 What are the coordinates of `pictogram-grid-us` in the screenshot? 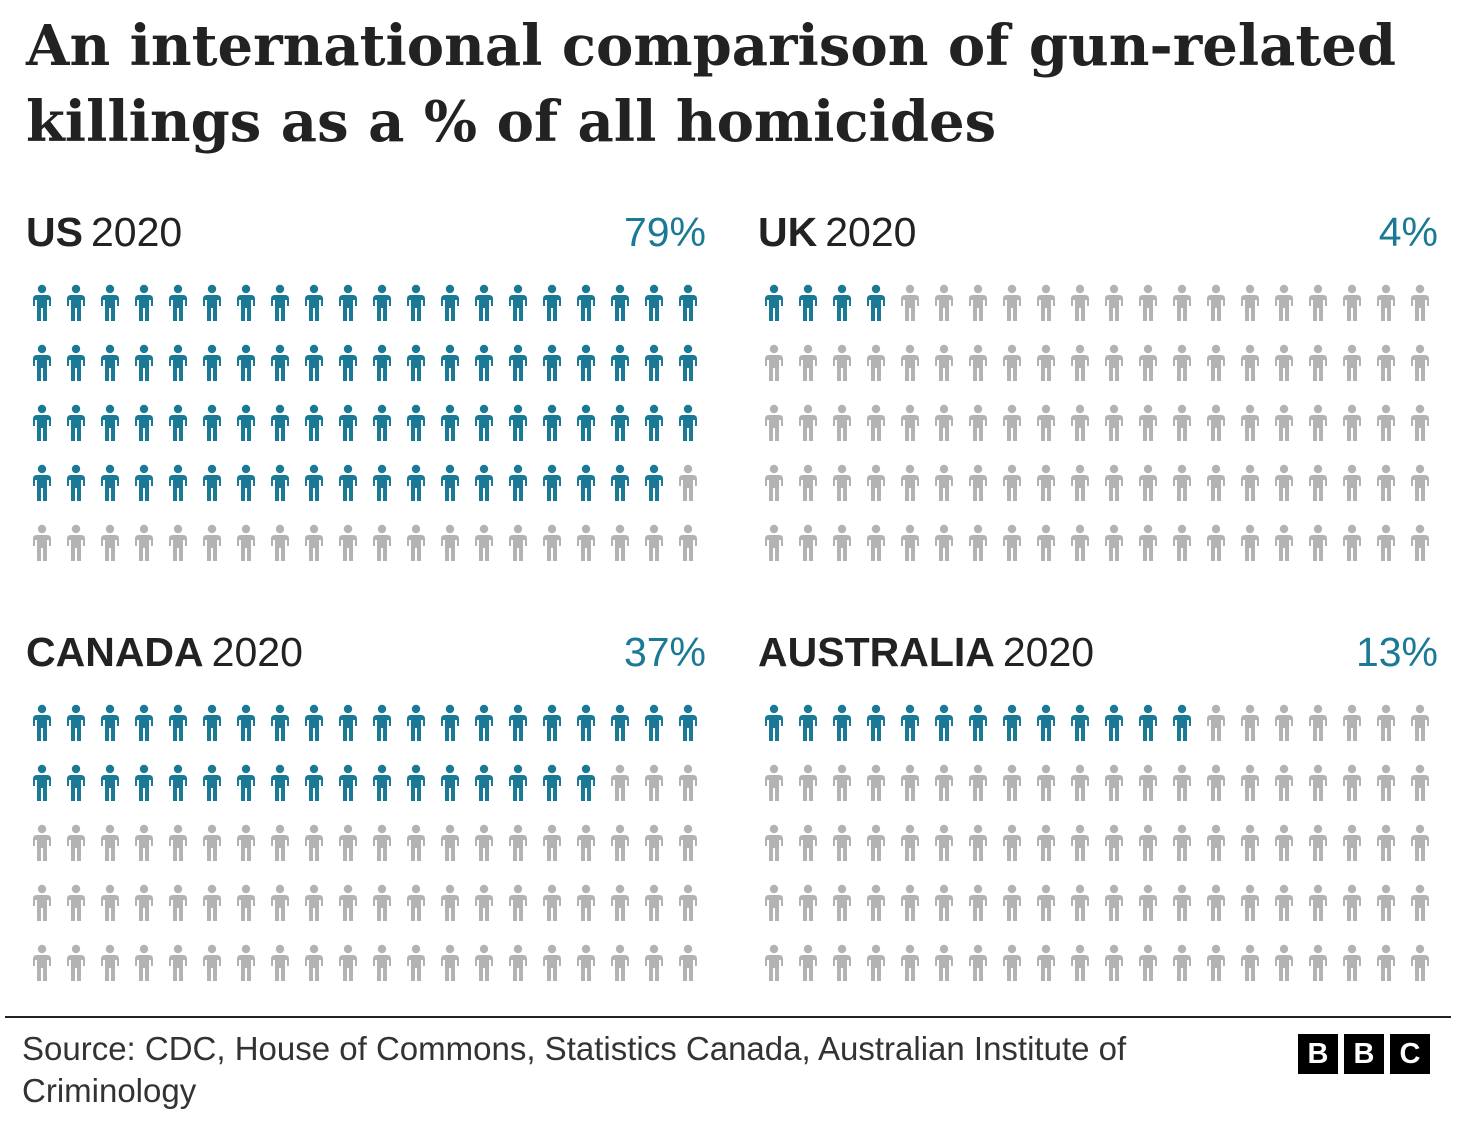 It's located at (365, 422).